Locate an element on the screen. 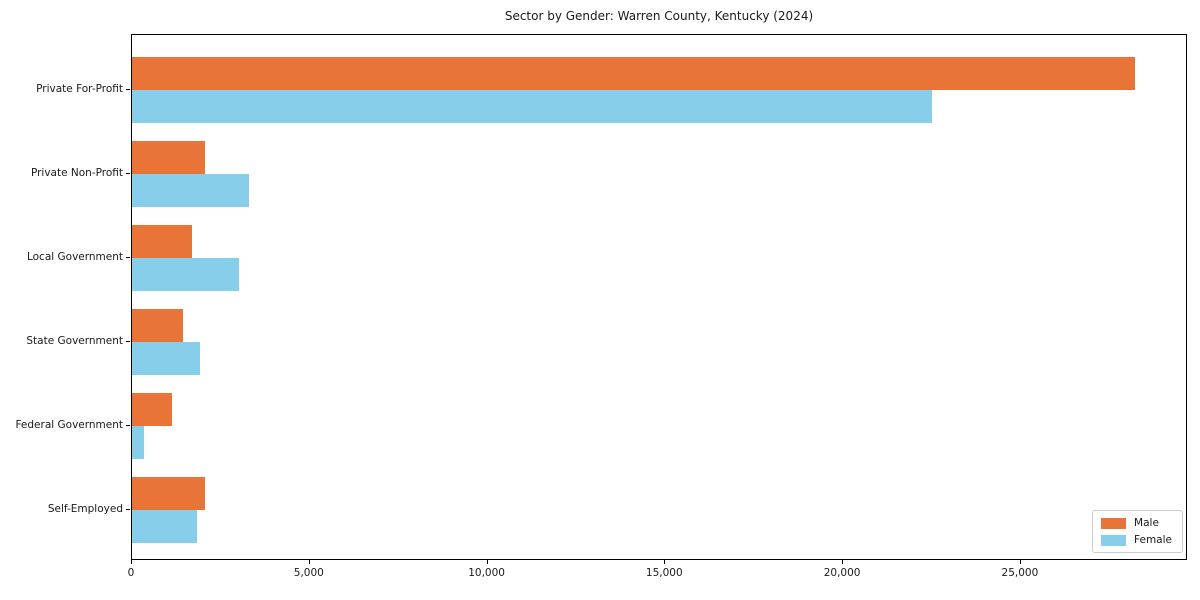  y-axis-label: Private For-Profit is located at coordinates (79, 89).